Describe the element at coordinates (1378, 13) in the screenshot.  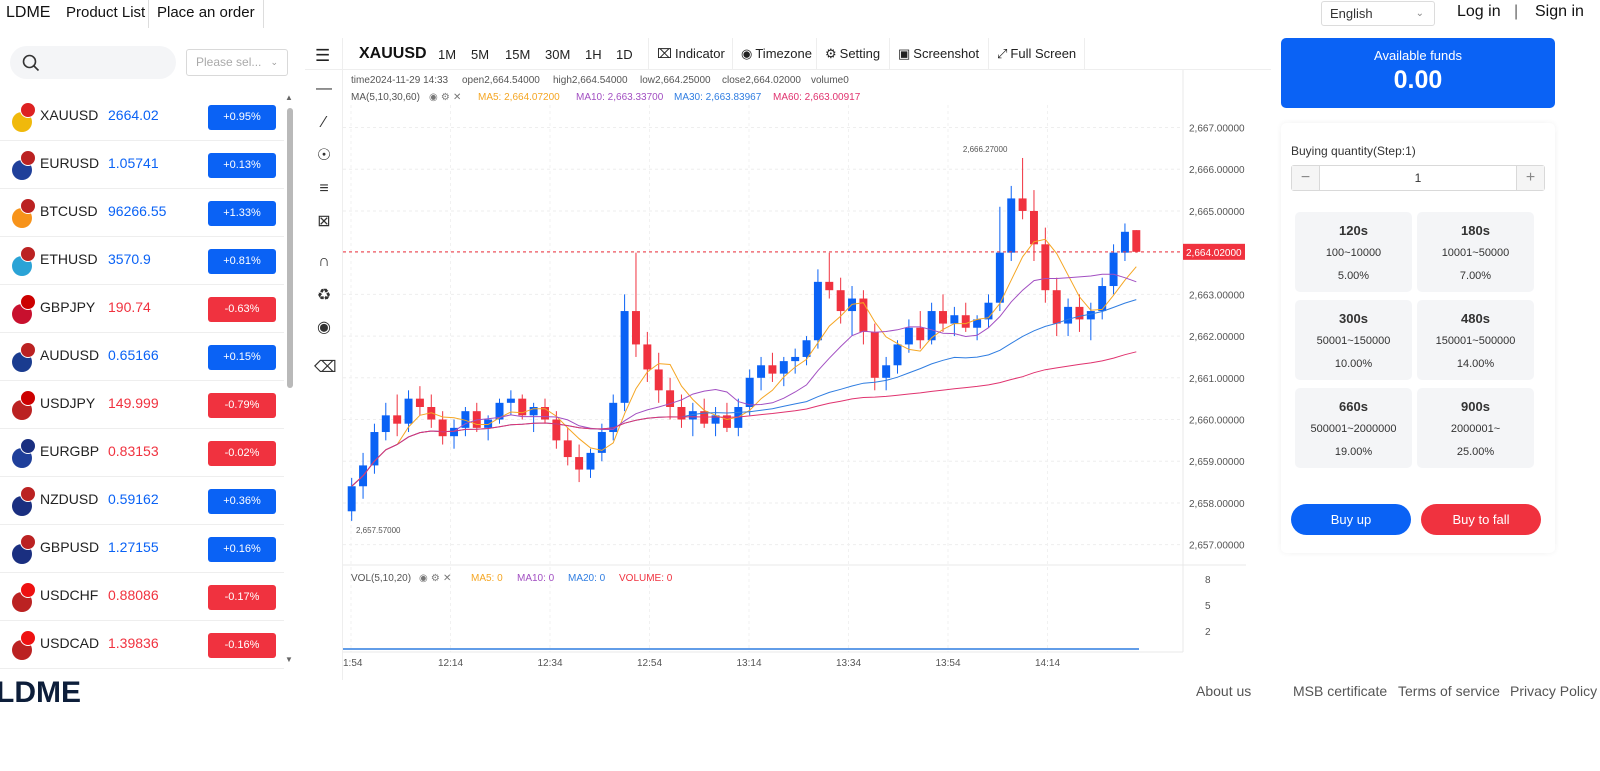
I see `language-select: English ⌄` at that location.